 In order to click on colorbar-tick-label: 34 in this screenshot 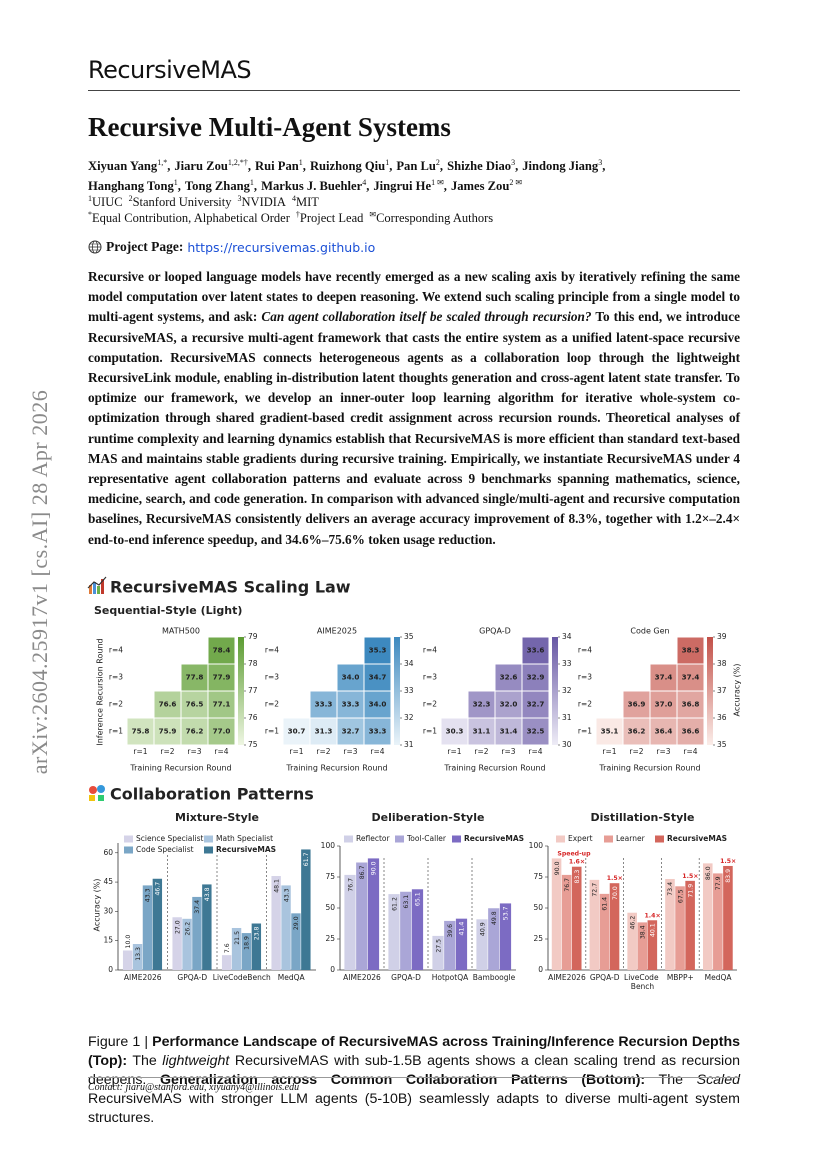, I will do `click(567, 636)`.